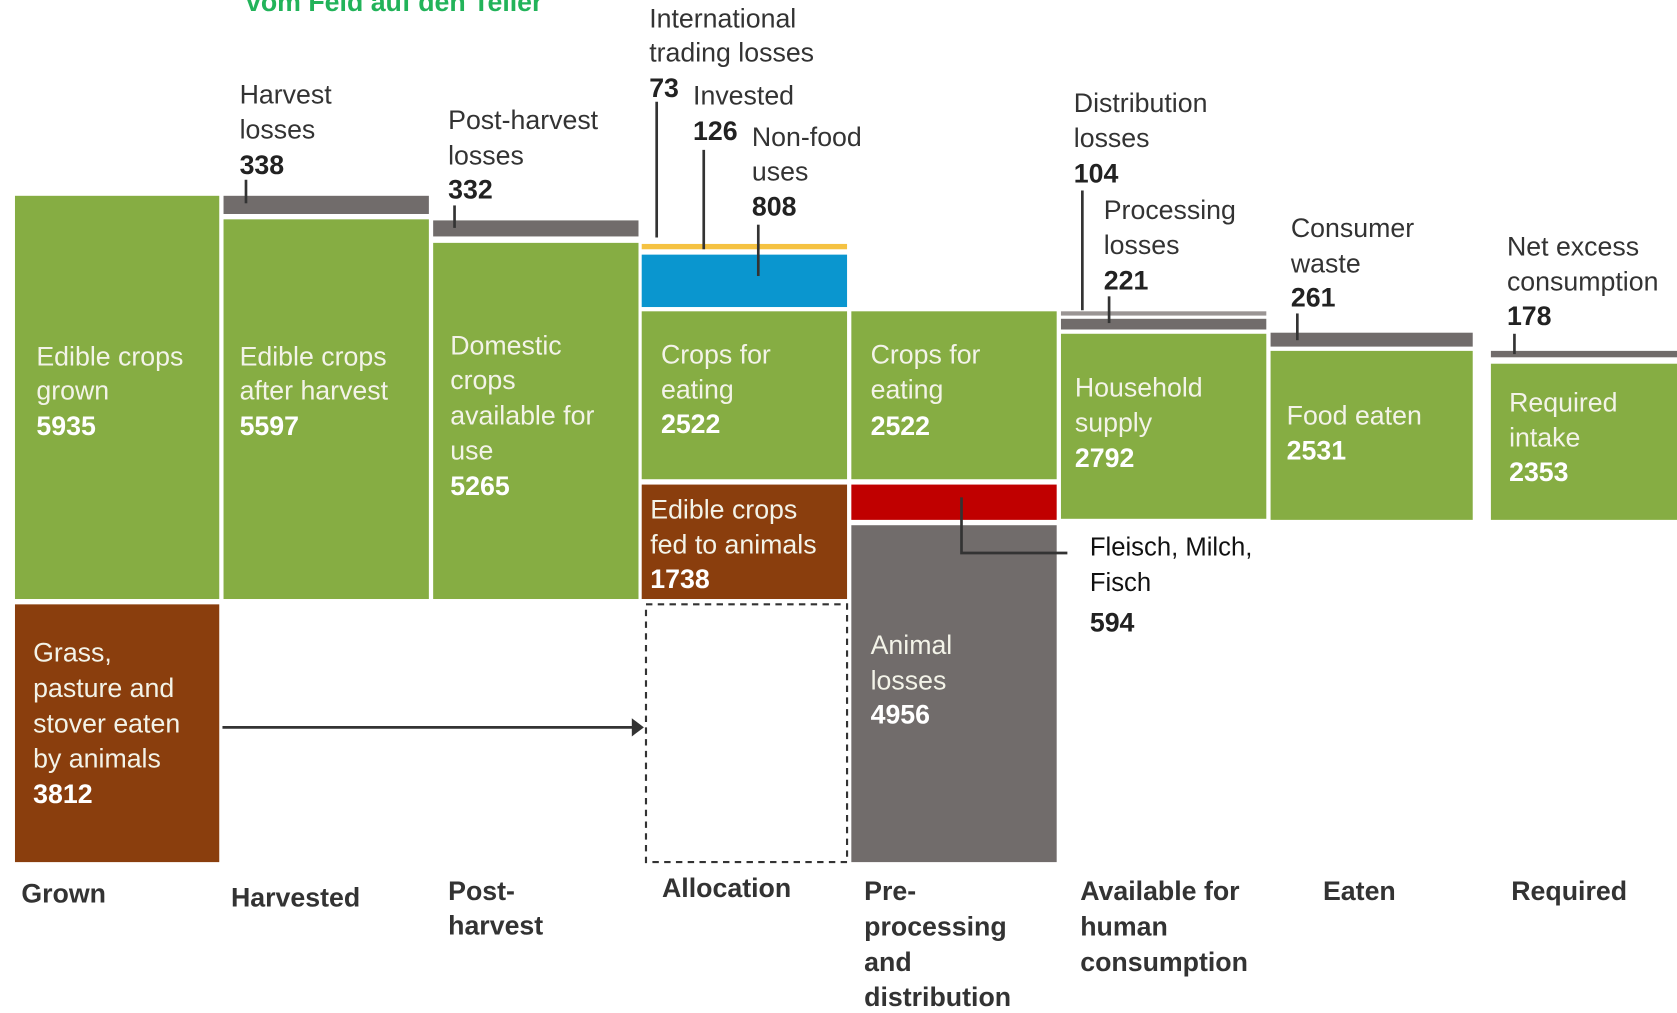 The height and width of the screenshot is (1013, 1677). Describe the element at coordinates (909, 680) in the screenshot. I see `block-label: losses` at that location.